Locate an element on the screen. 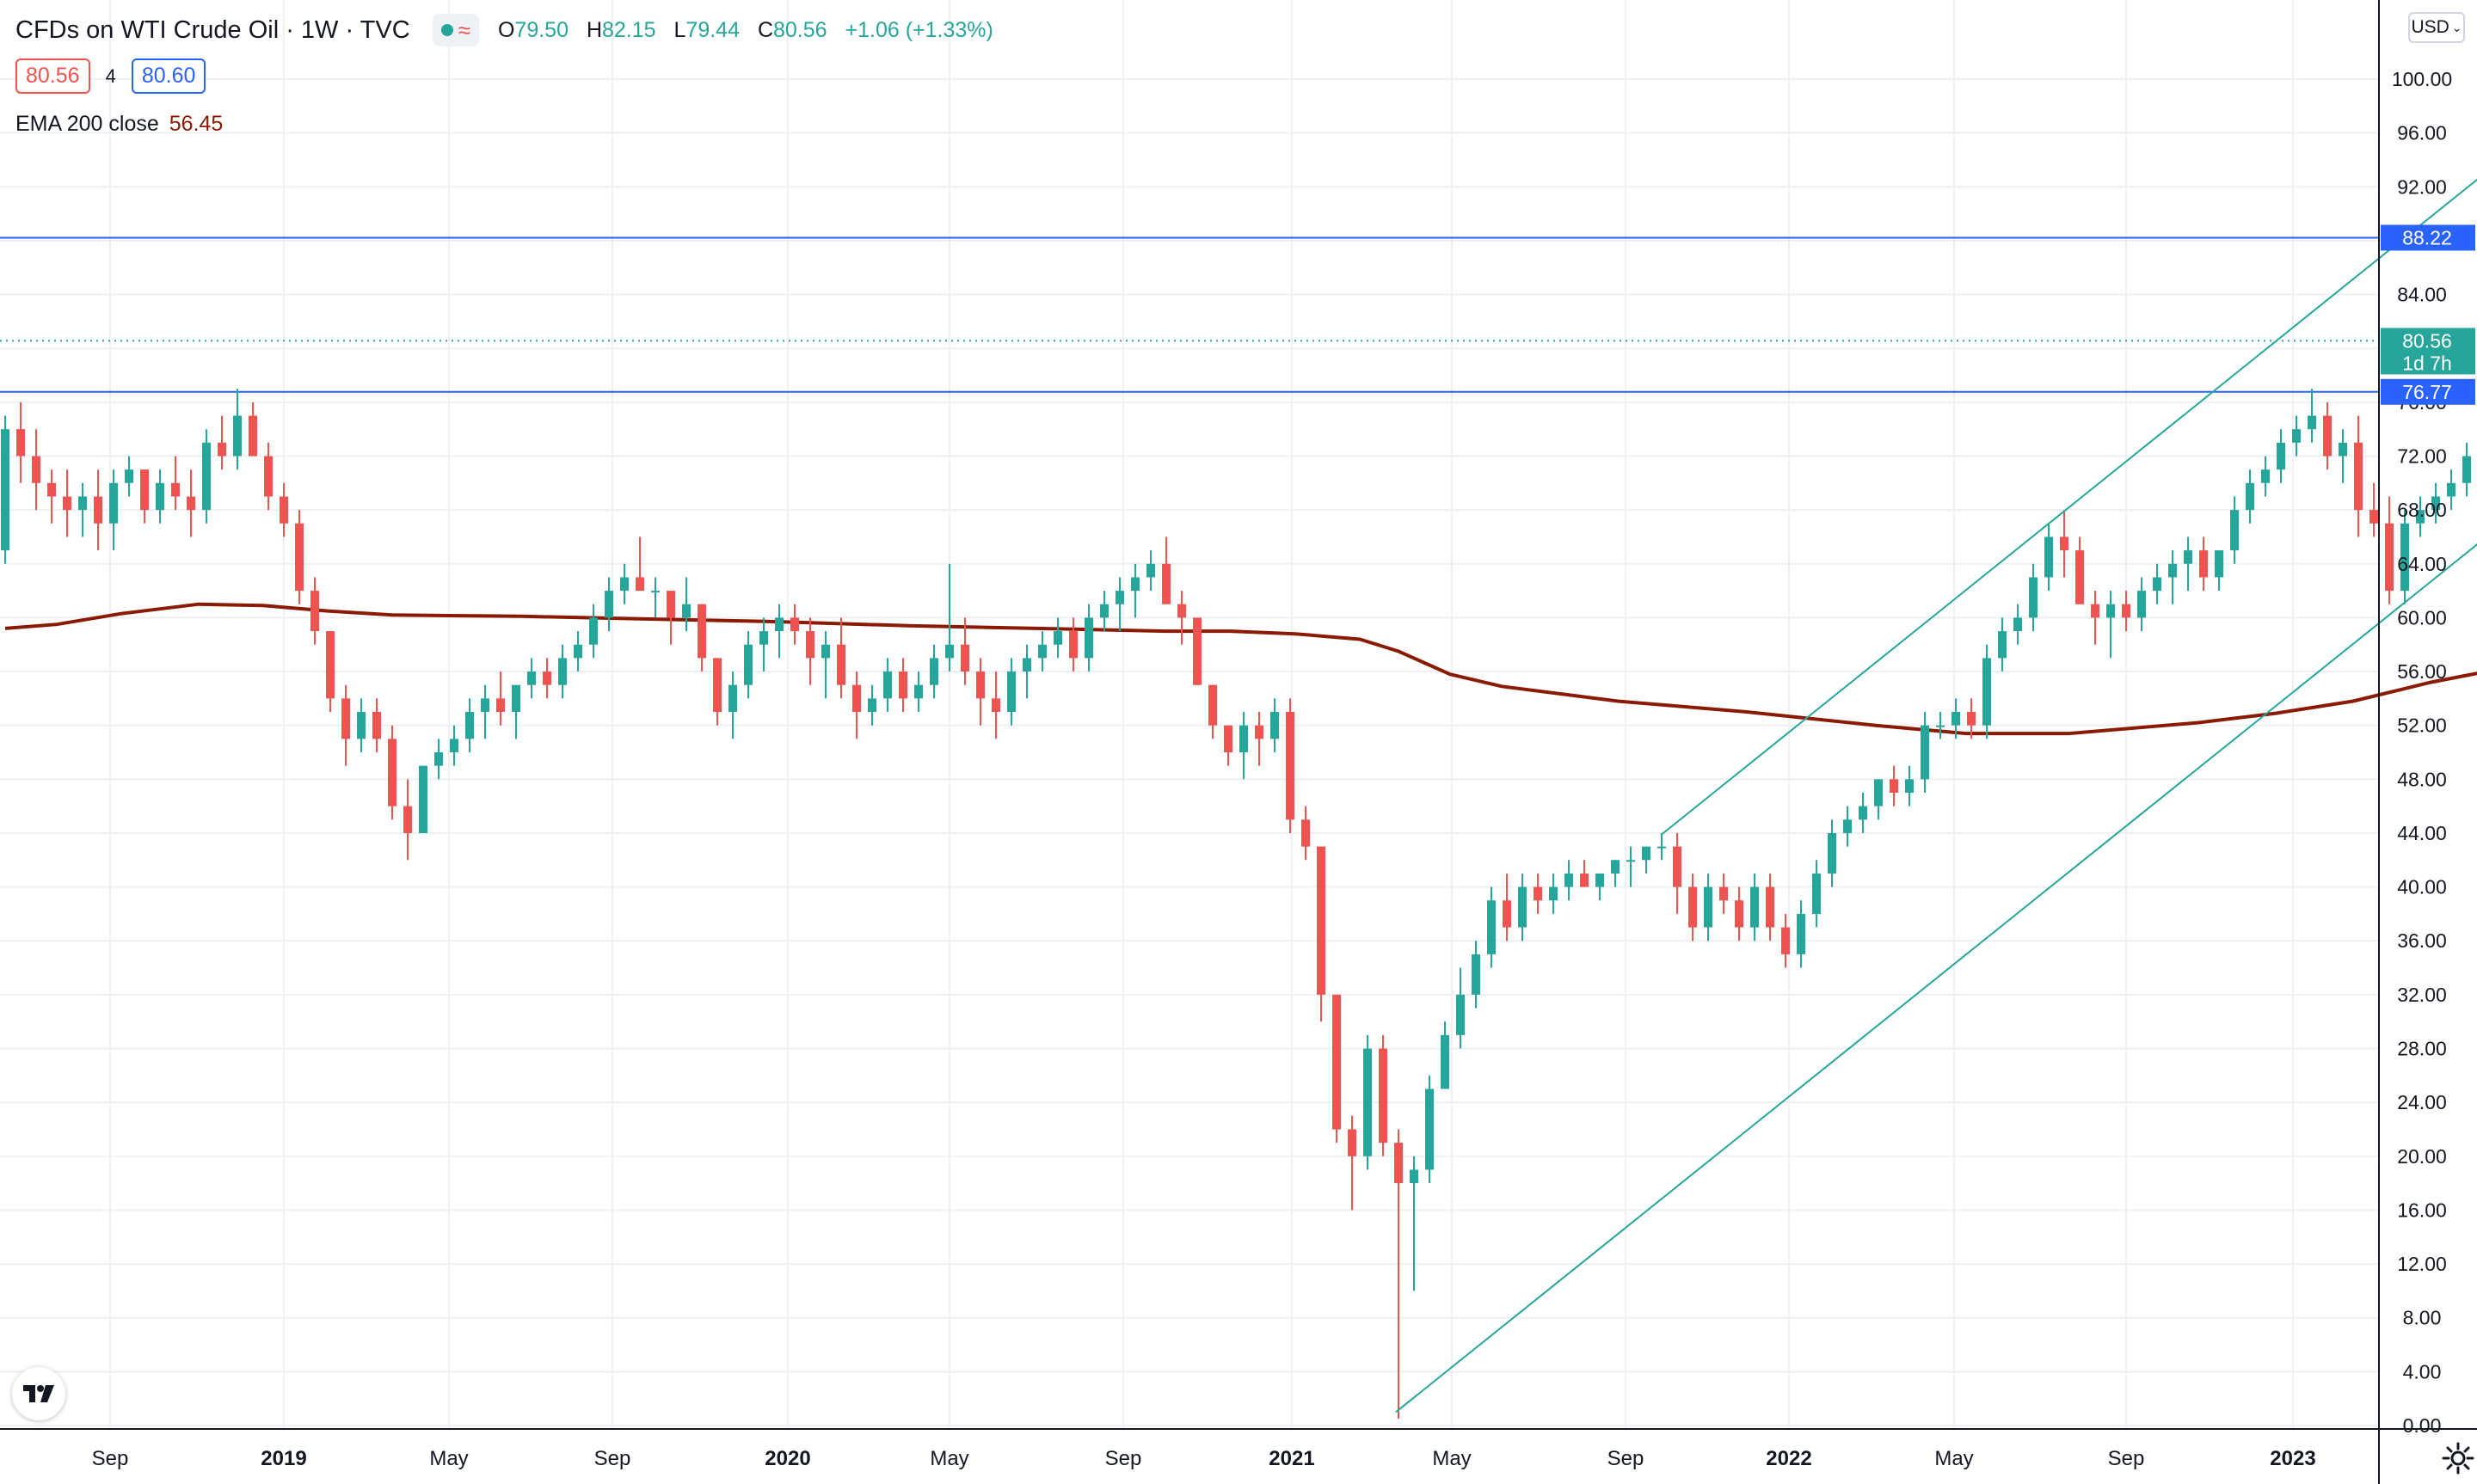 Image resolution: width=2477 pixels, height=1484 pixels. level-high-label: 88.22 is located at coordinates (2427, 237).